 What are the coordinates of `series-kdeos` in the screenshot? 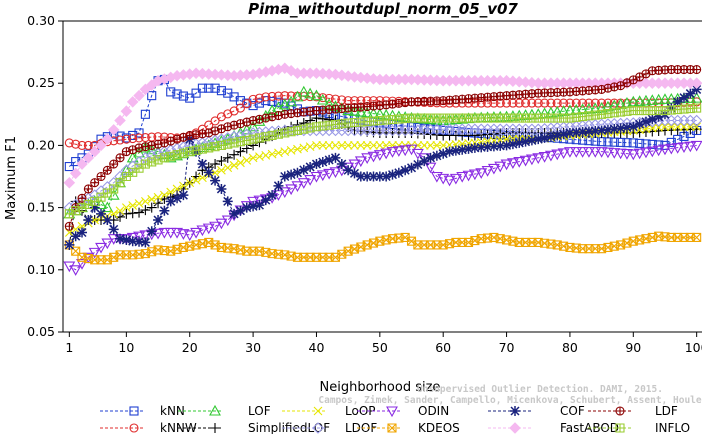 It's located at (383, 248).